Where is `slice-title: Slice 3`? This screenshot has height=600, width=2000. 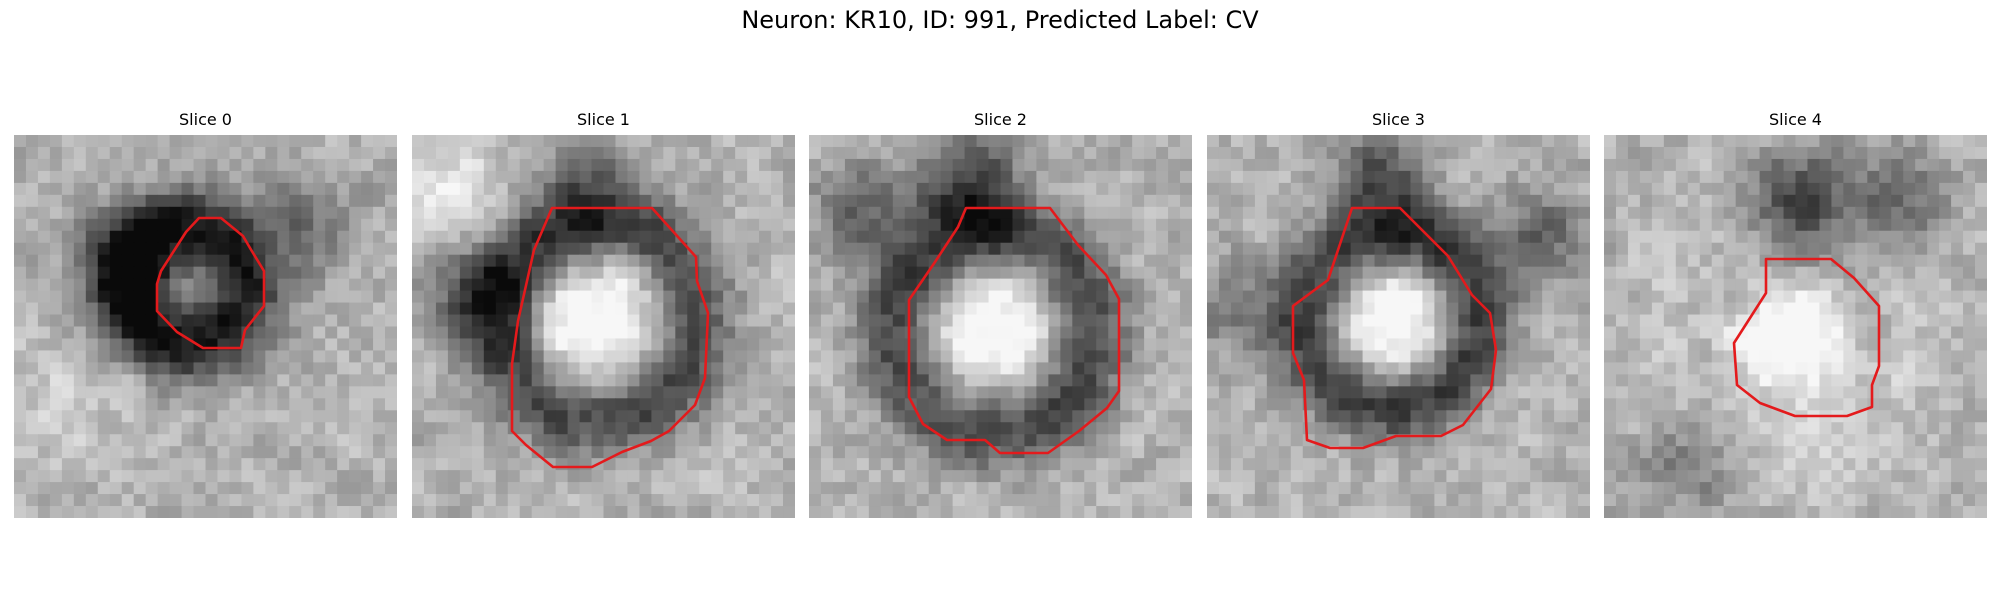
slice-title: Slice 3 is located at coordinates (1398, 119).